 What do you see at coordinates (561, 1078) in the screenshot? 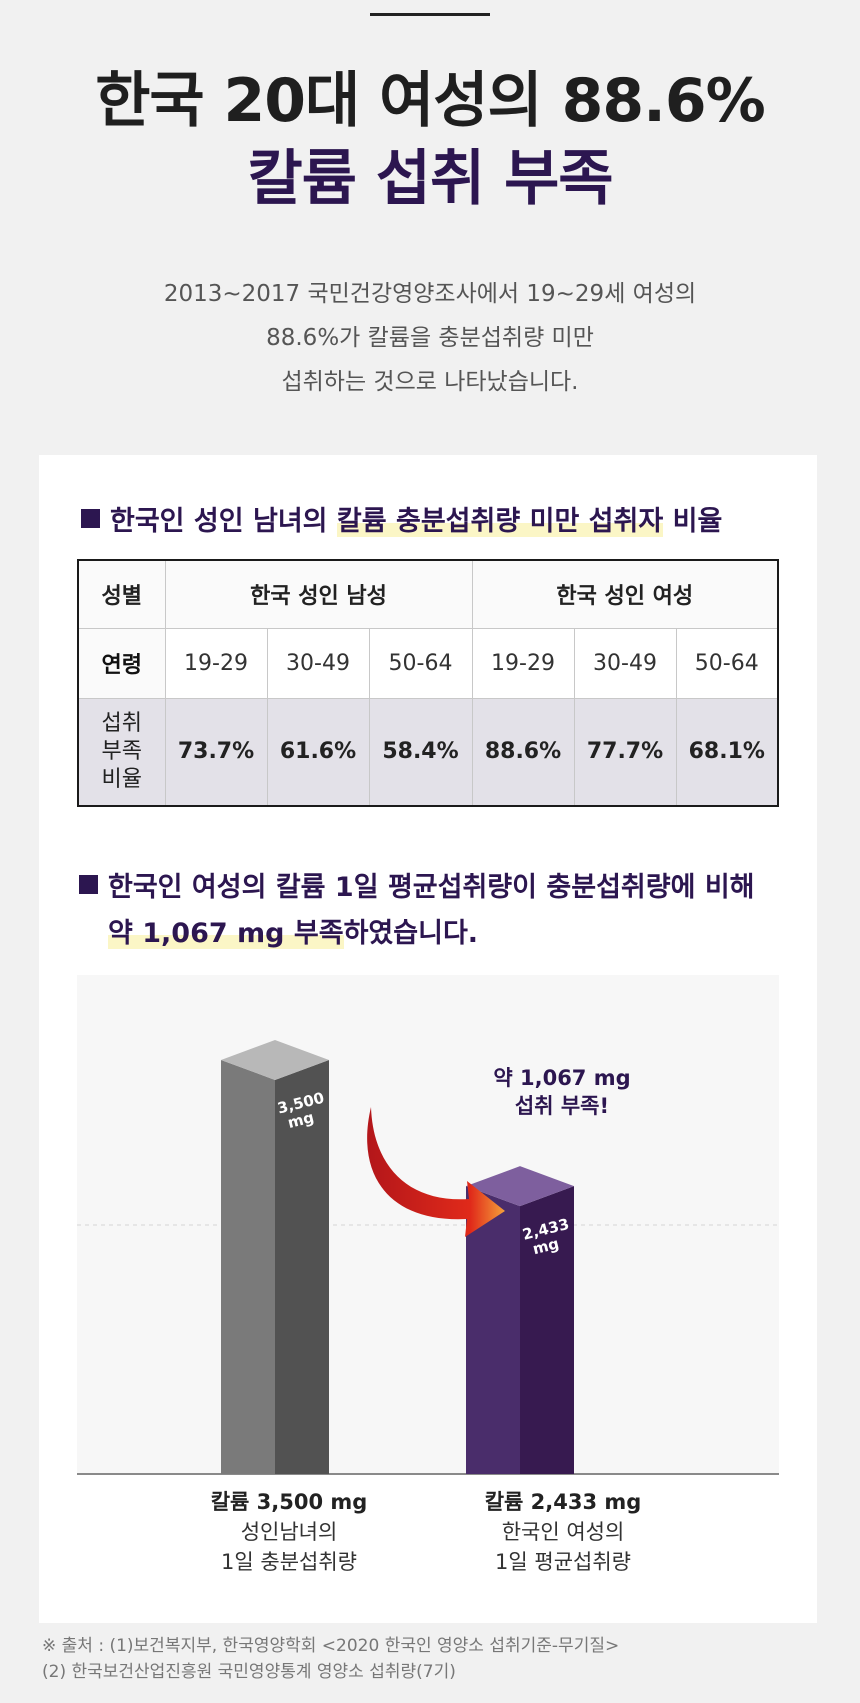
I see `annotation-line1: 약 1,067 mg` at bounding box center [561, 1078].